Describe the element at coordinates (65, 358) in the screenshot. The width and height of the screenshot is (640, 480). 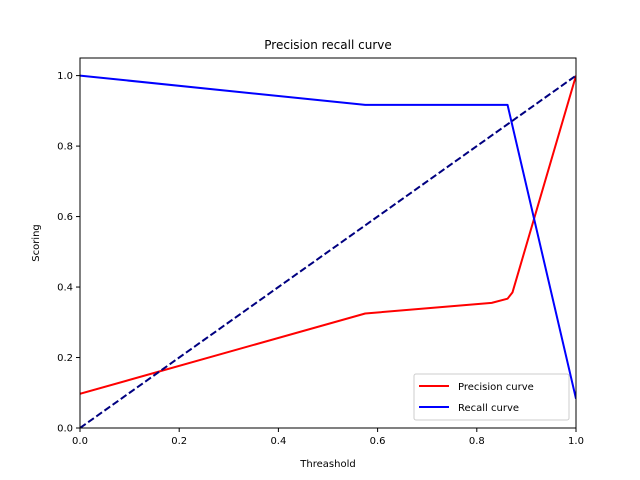
I see `y-tick-label: 0.2` at that location.